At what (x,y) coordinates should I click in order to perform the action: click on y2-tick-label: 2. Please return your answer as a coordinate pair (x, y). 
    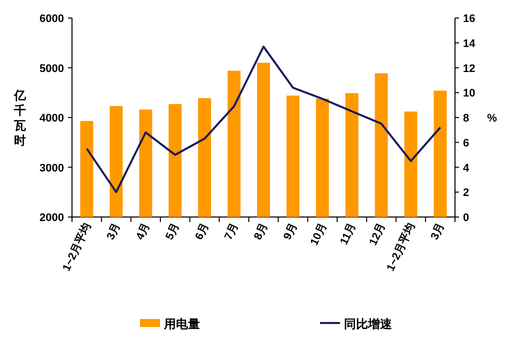
    Looking at the image, I should click on (466, 193).